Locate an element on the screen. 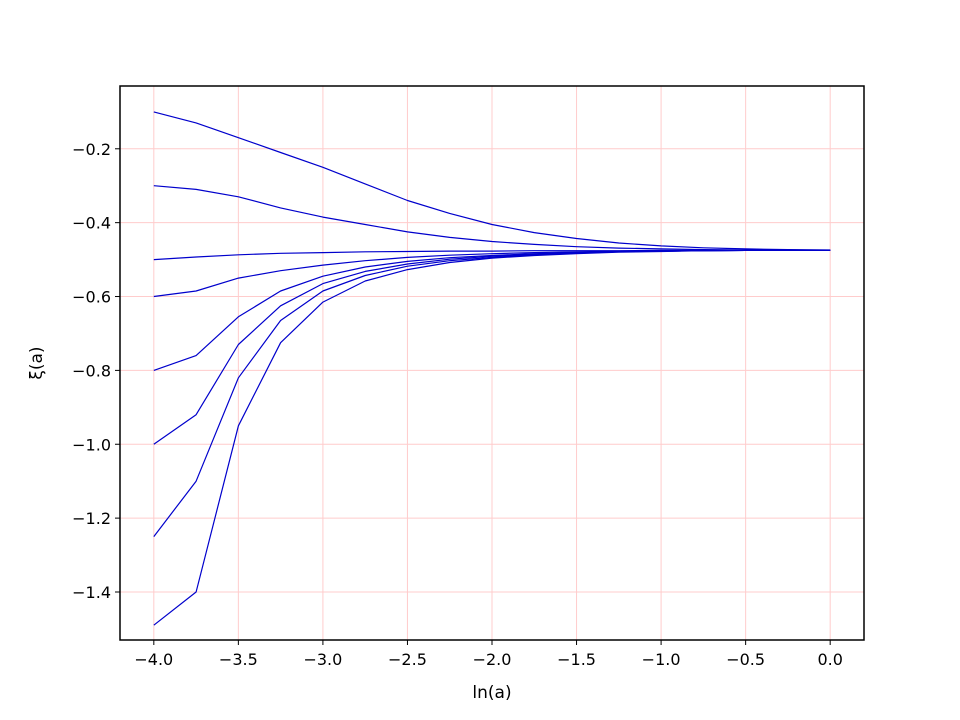 The image size is (960, 720). y-tick-label: −1.4 is located at coordinates (91, 592).